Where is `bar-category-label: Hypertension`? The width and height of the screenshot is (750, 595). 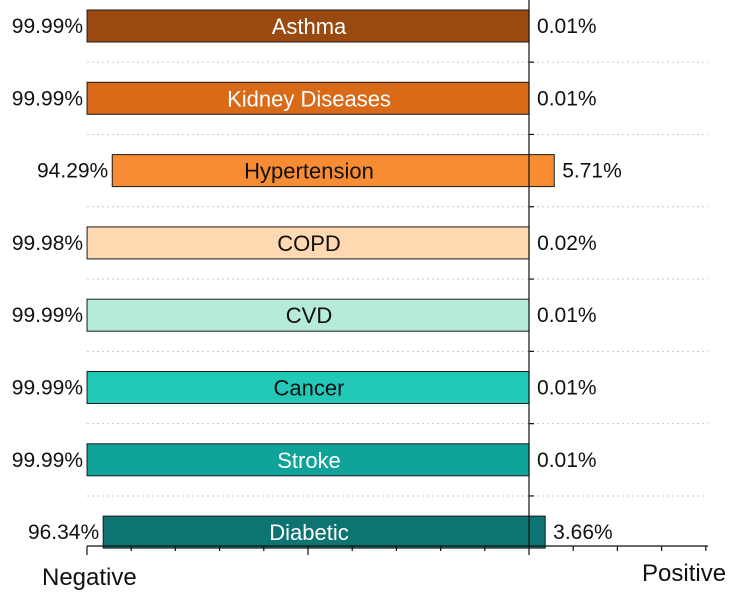 bar-category-label: Hypertension is located at coordinates (309, 171).